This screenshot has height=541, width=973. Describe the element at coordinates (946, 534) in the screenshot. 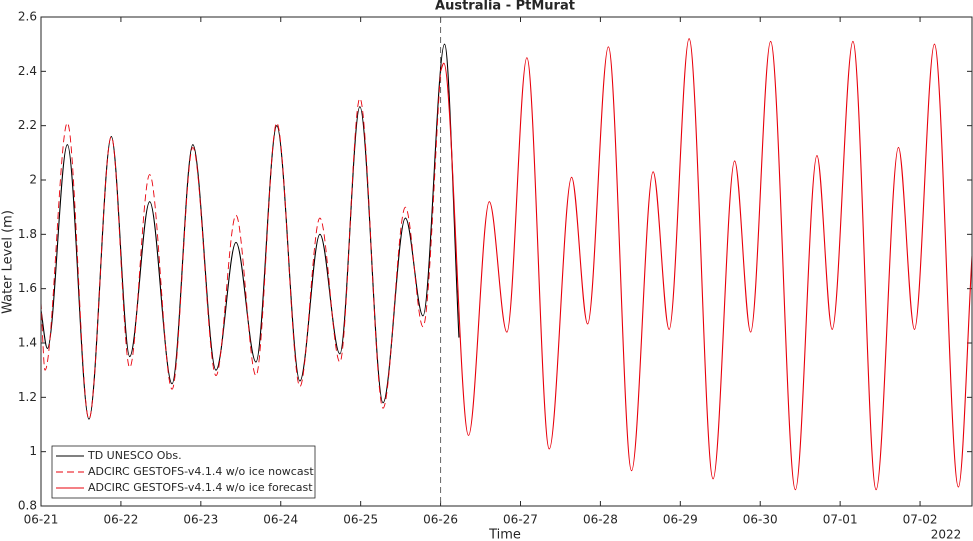

I see `year-label: 2022` at that location.